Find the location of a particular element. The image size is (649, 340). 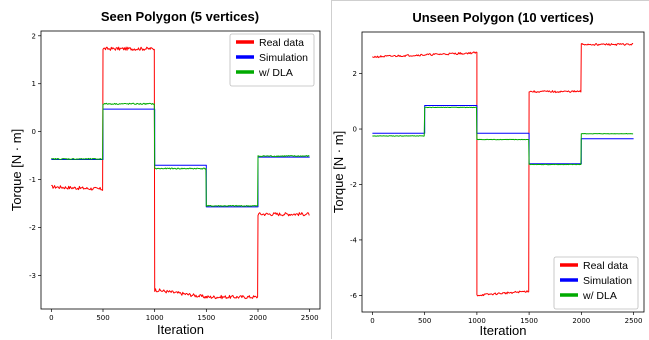

chart-title: Seen Polygon (5 vertices) is located at coordinates (180, 16).